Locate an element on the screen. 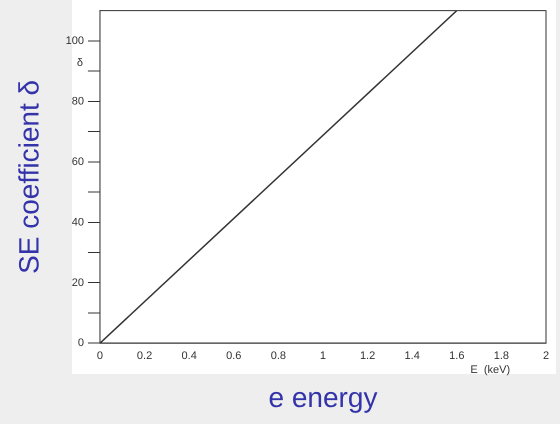 The image size is (560, 424). y-tick-label: 80 is located at coordinates (78, 101).